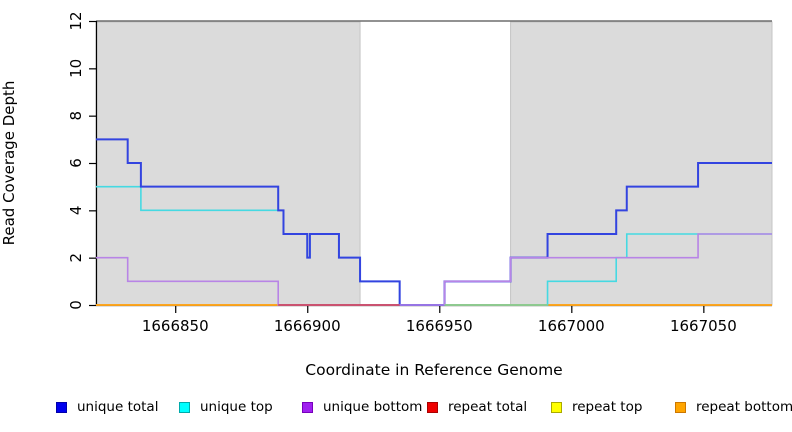 The image size is (792, 432). What do you see at coordinates (703, 326) in the screenshot?
I see `x-tick-label: 1667050` at bounding box center [703, 326].